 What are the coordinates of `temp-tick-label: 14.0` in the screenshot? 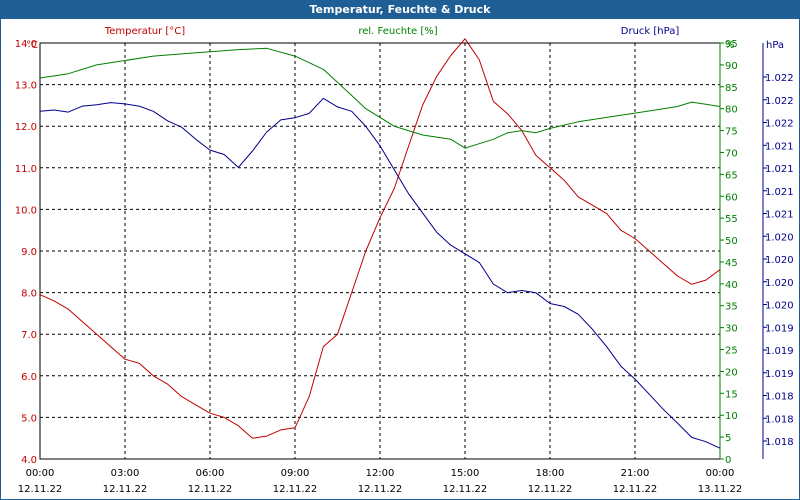 It's located at (26, 44).